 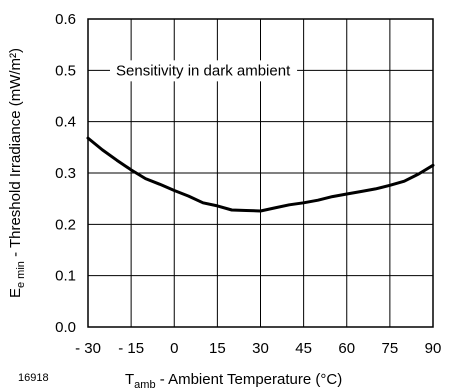 I want to click on y-tick-label: 0.4, so click(x=65, y=122).